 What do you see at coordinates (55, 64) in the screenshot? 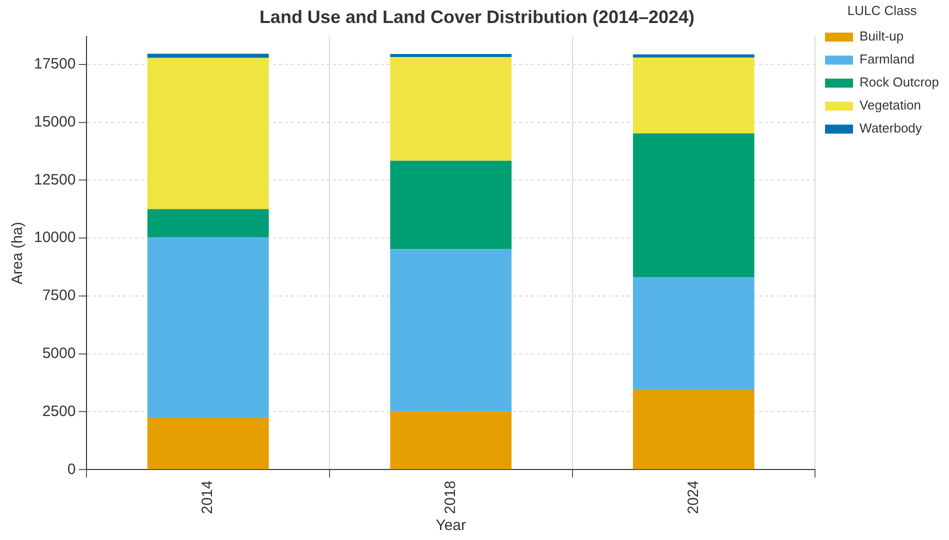
I see `y-tick-label: 17500` at bounding box center [55, 64].